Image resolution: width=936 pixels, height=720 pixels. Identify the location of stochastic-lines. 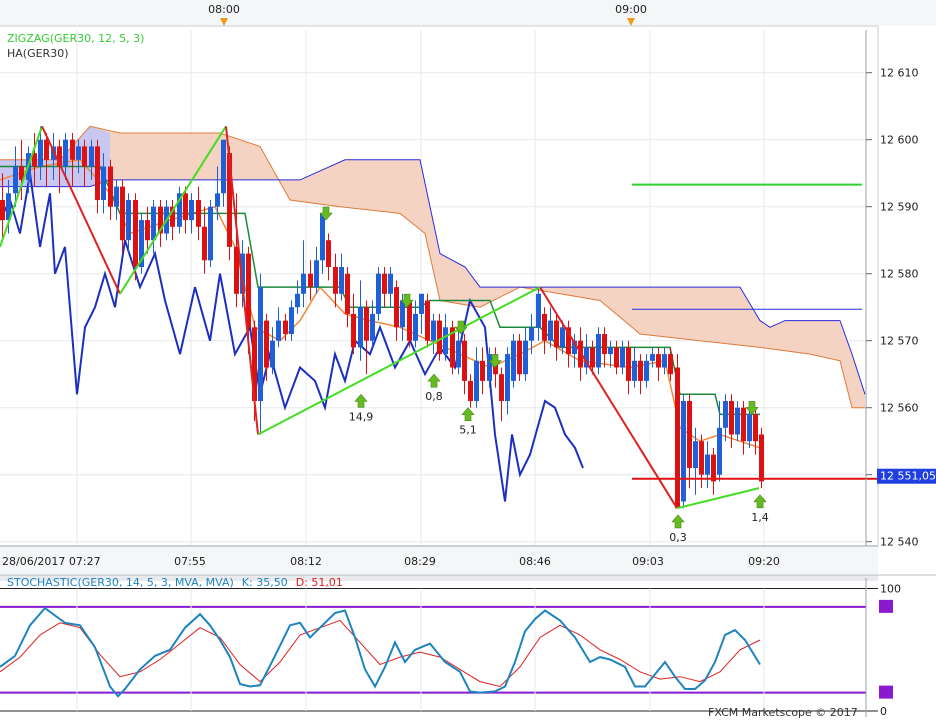
(380, 652).